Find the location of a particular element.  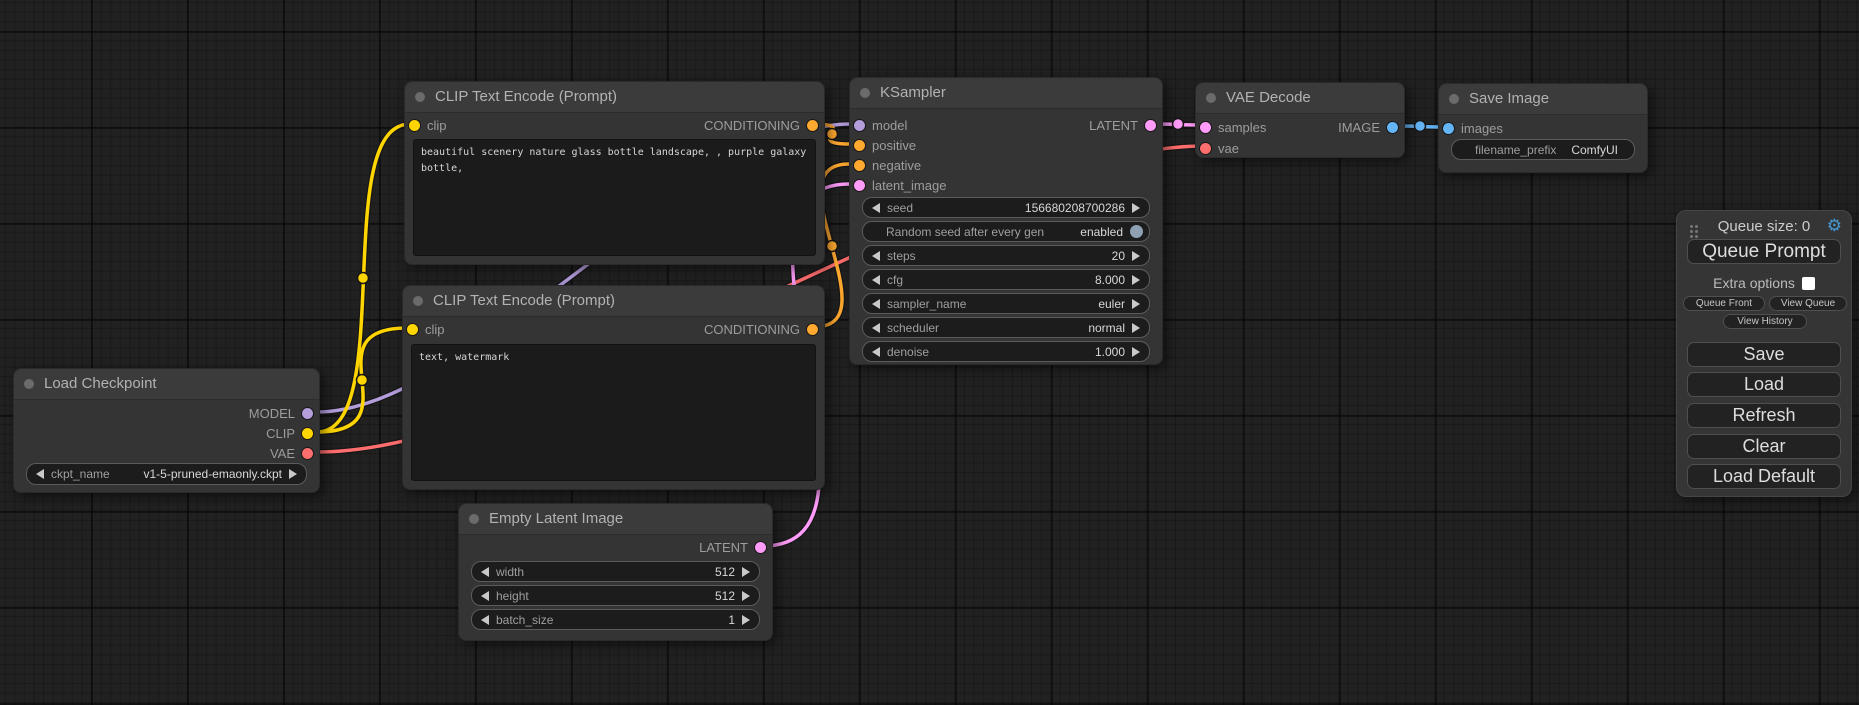

toggle-enabled-icon is located at coordinates (1136, 231).